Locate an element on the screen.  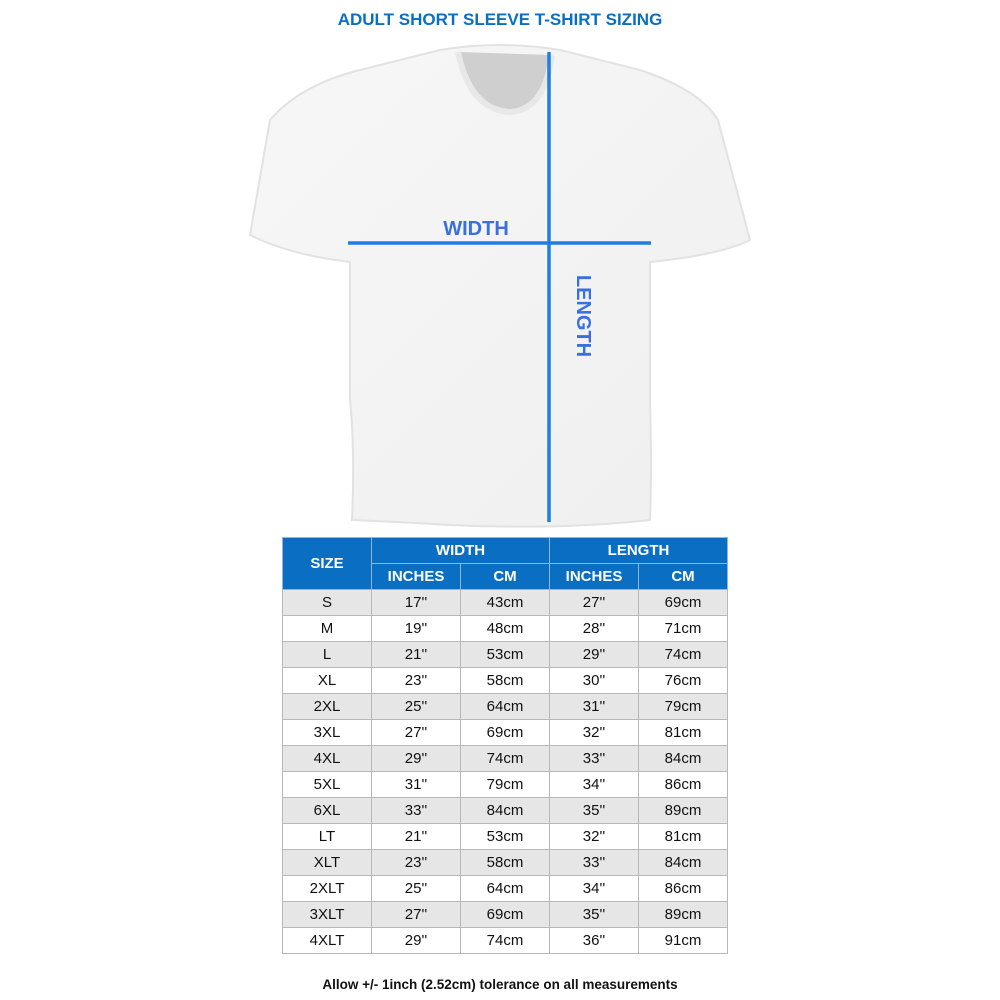
cell-size: L is located at coordinates (327, 654).